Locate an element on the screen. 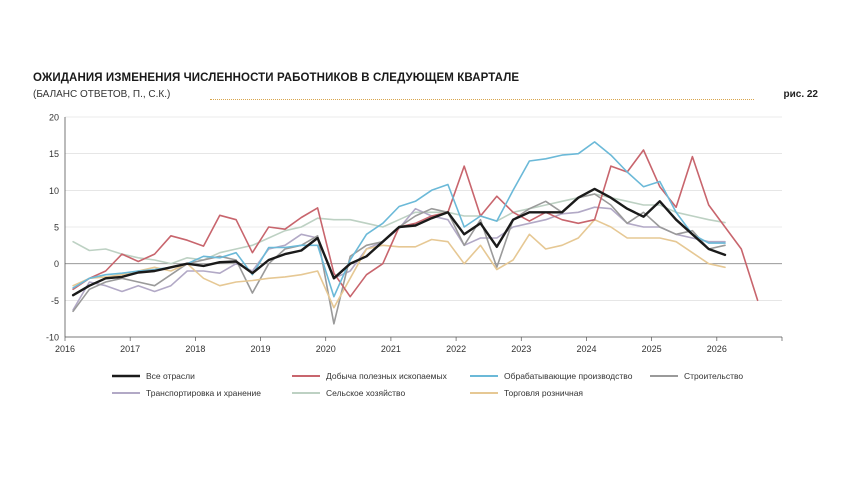 This screenshot has width=854, height=480. x-tick-label: 2021 is located at coordinates (391, 349).